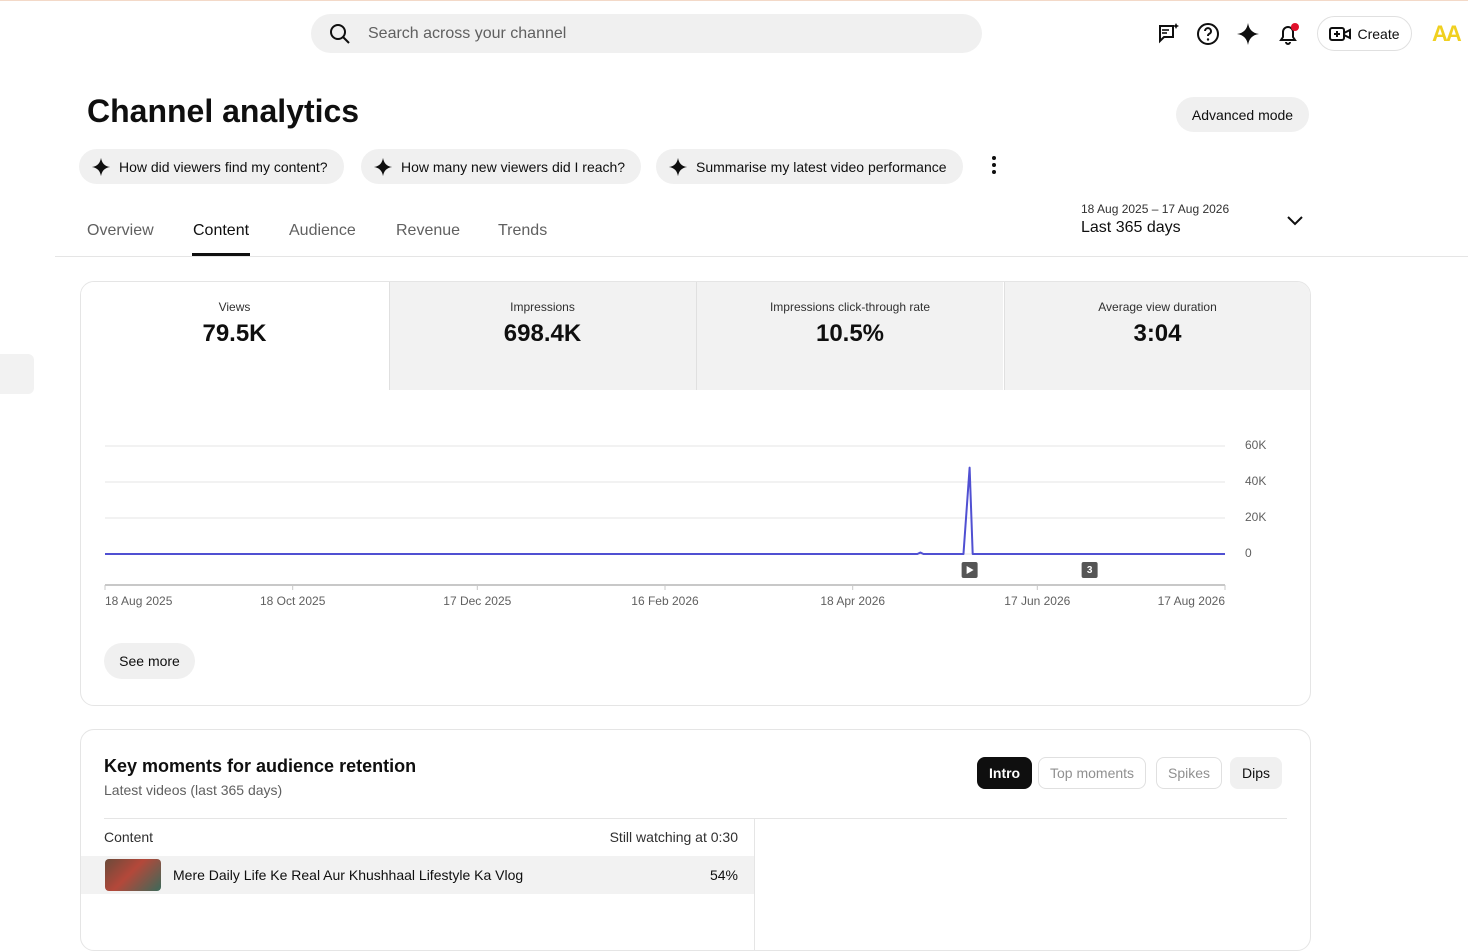 The width and height of the screenshot is (1468, 951). I want to click on page-title: Channel analytics, so click(223, 111).